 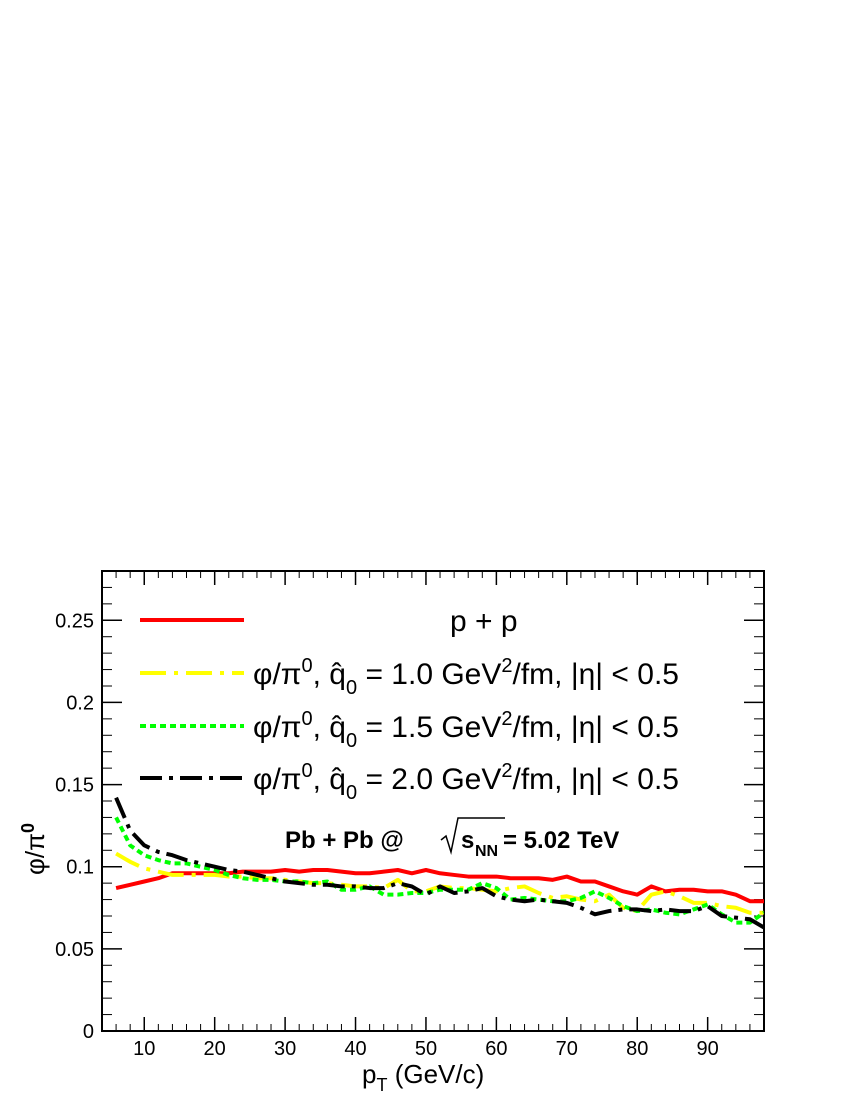 What do you see at coordinates (88, 1032) in the screenshot?
I see `y-tick-label: 0` at bounding box center [88, 1032].